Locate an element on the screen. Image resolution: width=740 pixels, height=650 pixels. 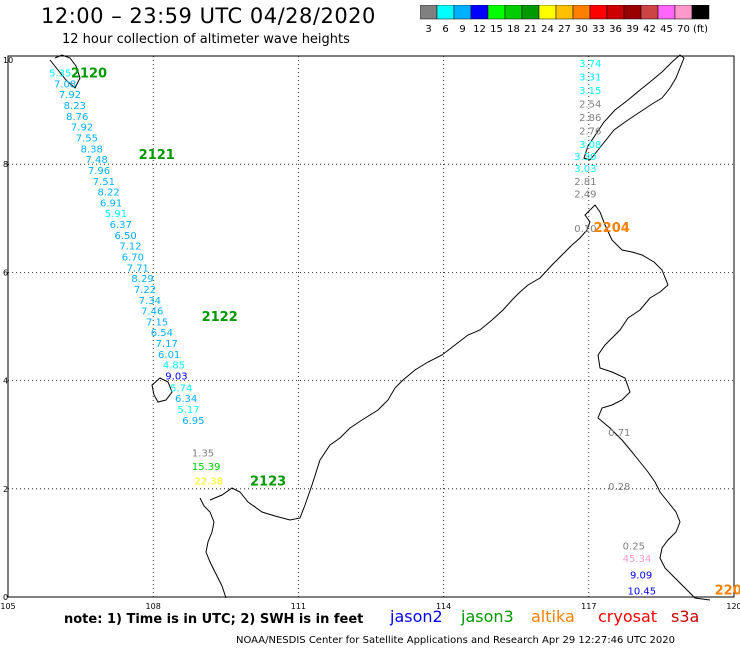
swh-value-label: 6.70 is located at coordinates (133, 257).